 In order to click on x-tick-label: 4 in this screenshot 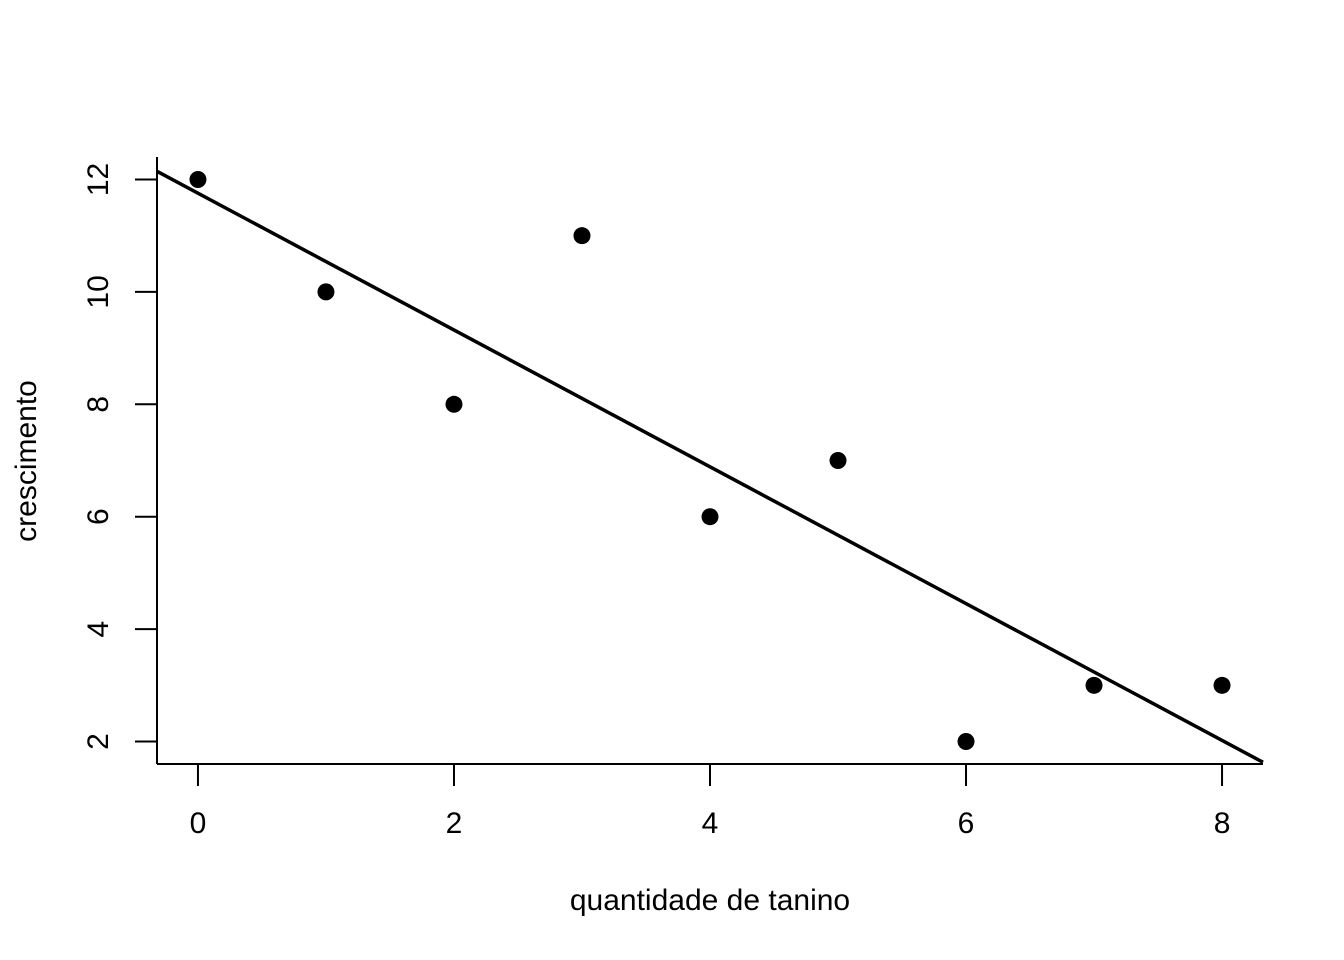, I will do `click(710, 823)`.